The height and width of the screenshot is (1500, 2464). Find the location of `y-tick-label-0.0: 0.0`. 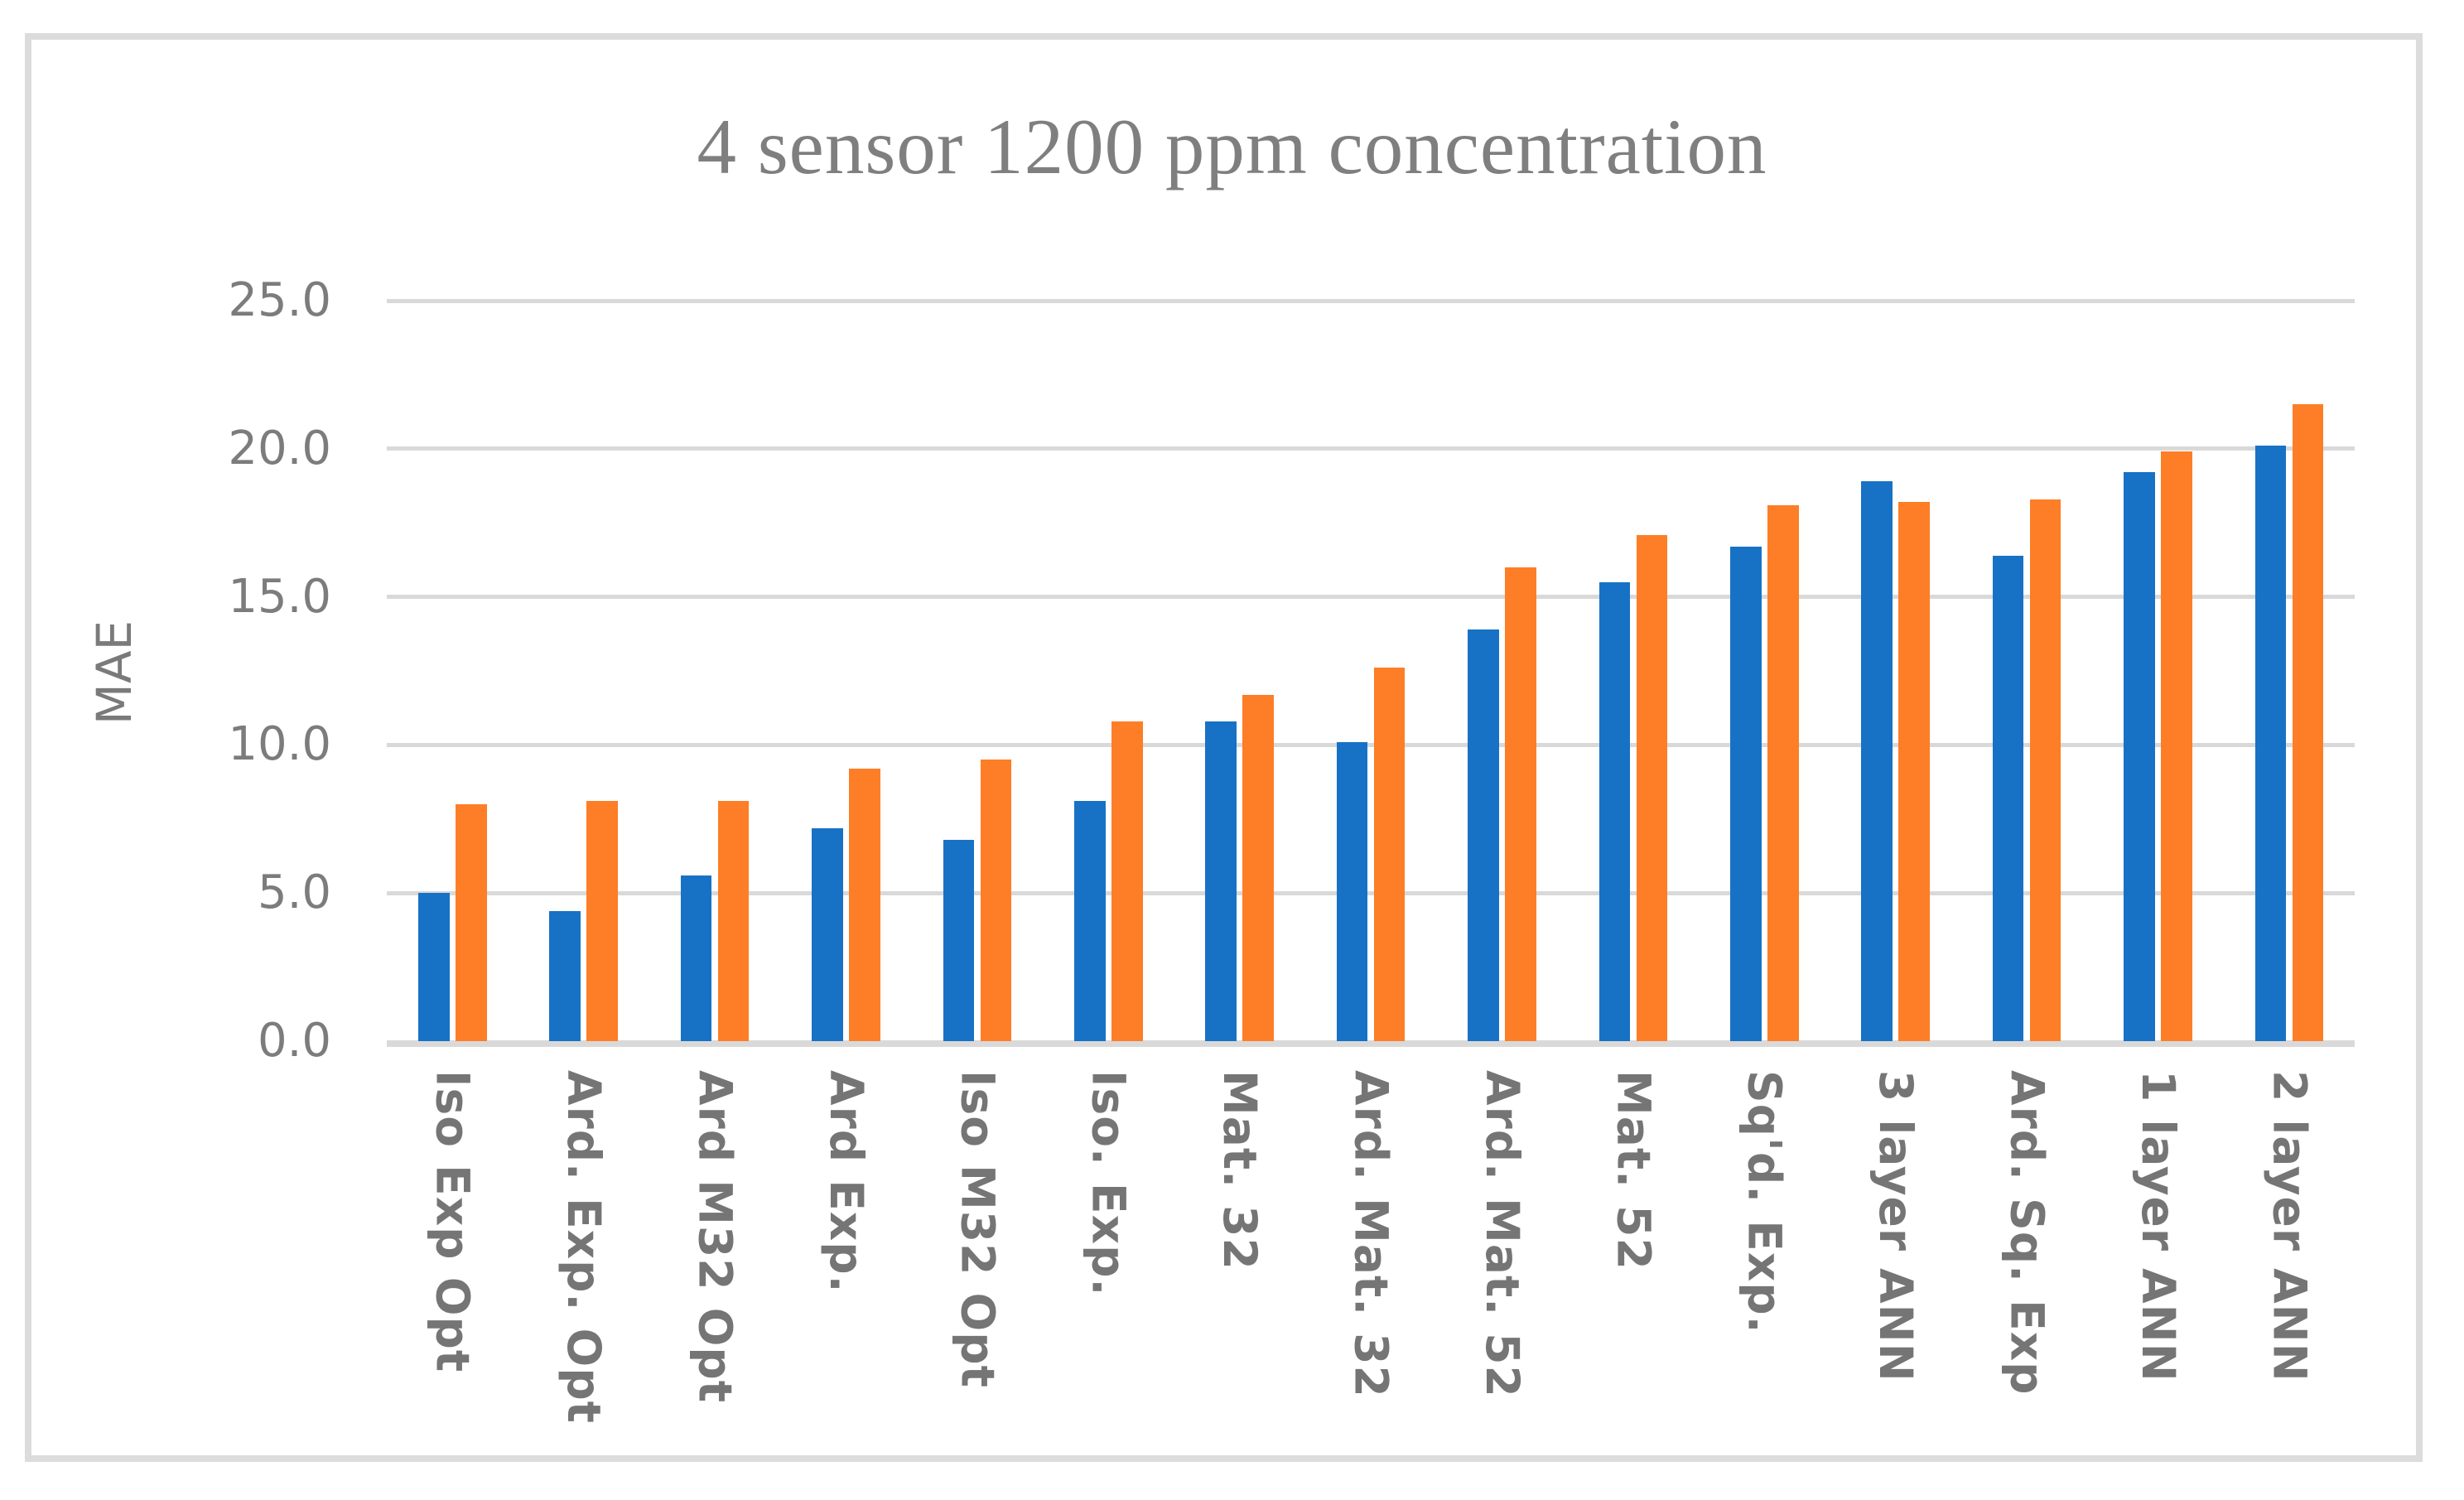

y-tick-label-0.0: 0.0 is located at coordinates (294, 1041).